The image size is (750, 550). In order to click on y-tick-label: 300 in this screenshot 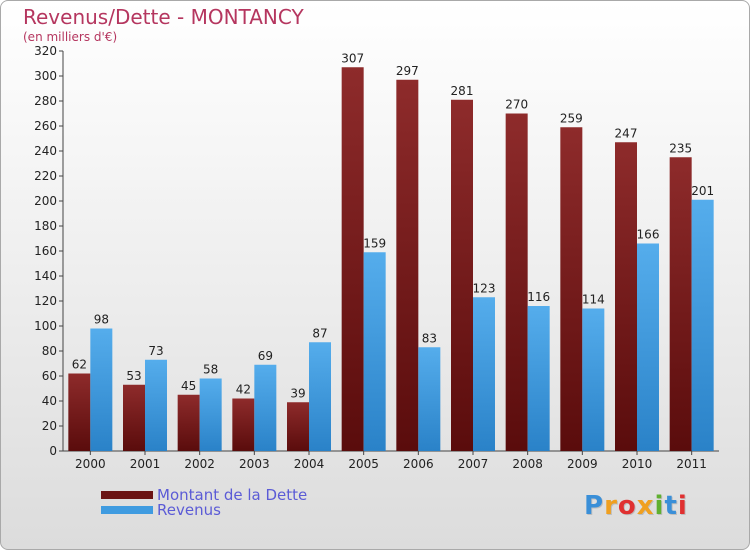, I will do `click(45, 76)`.